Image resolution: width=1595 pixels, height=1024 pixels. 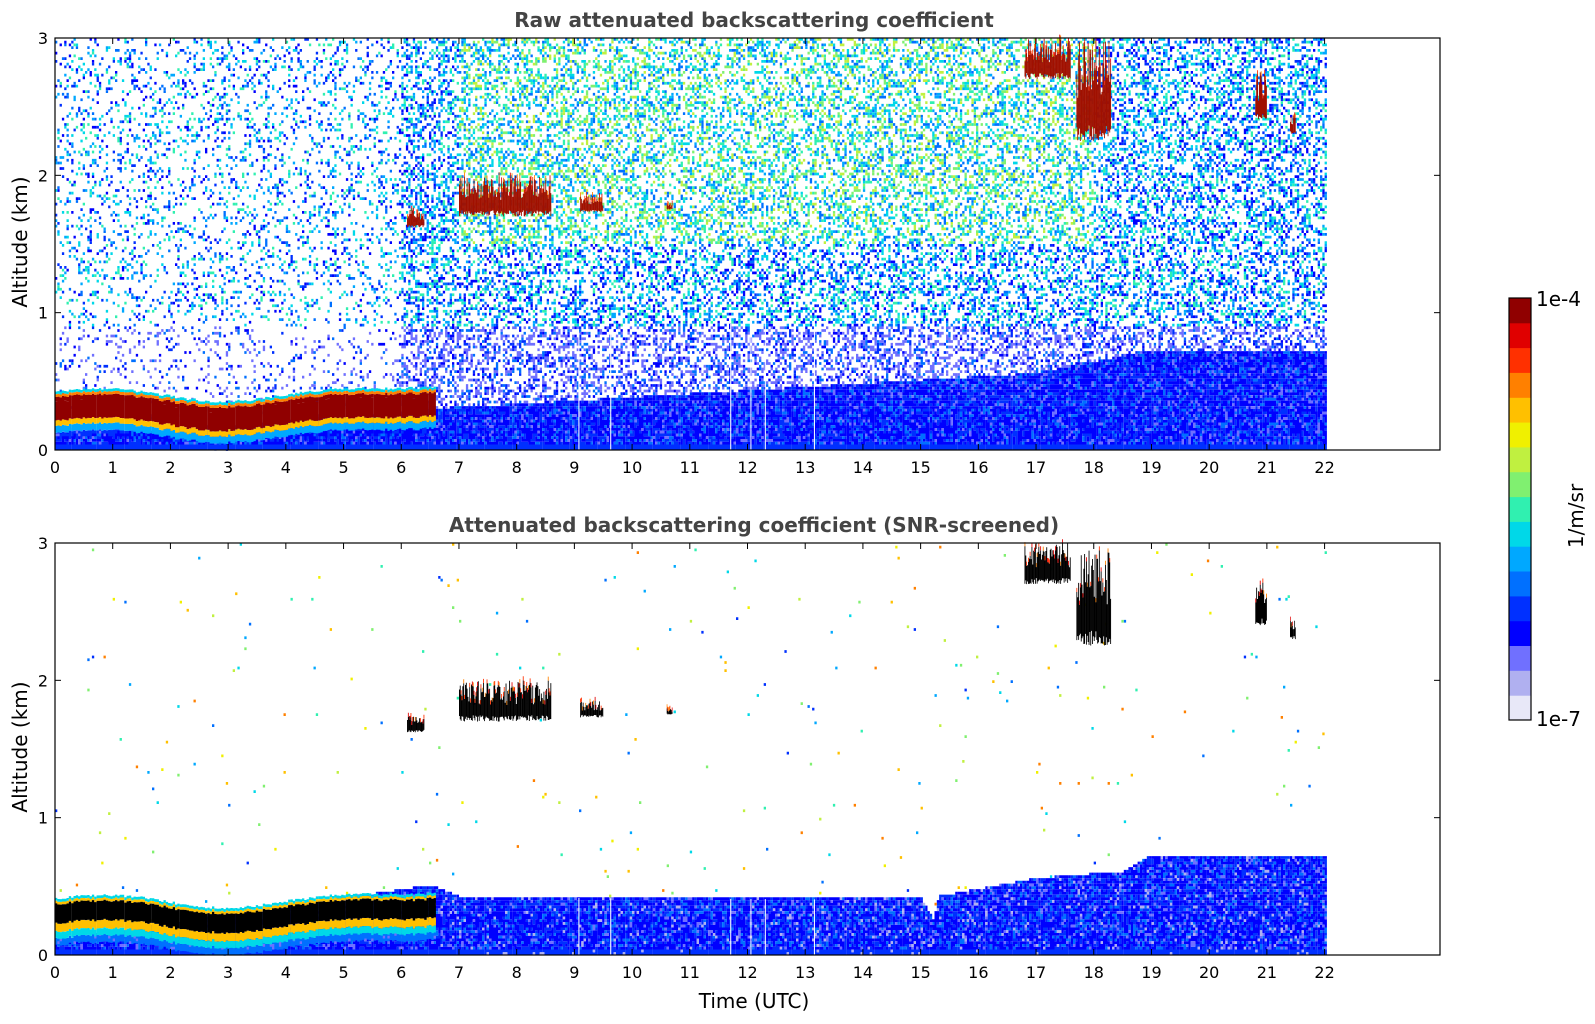 I want to click on colorbar-scale, so click(x=1520, y=509).